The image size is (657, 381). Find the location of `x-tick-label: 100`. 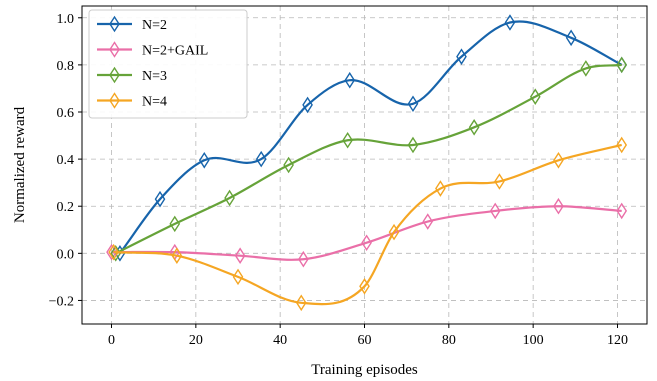

x-tick-label: 100 is located at coordinates (533, 340).